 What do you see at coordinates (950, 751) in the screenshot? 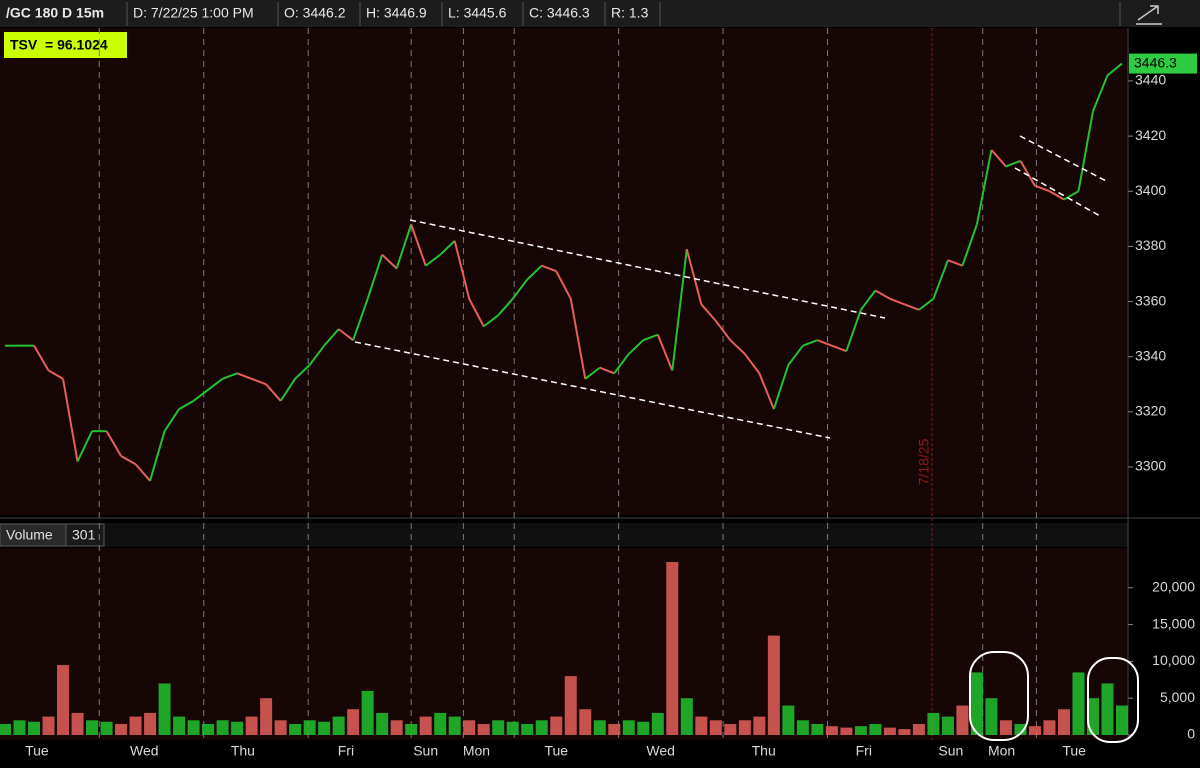
I see `x-tick-label: Sun` at bounding box center [950, 751].